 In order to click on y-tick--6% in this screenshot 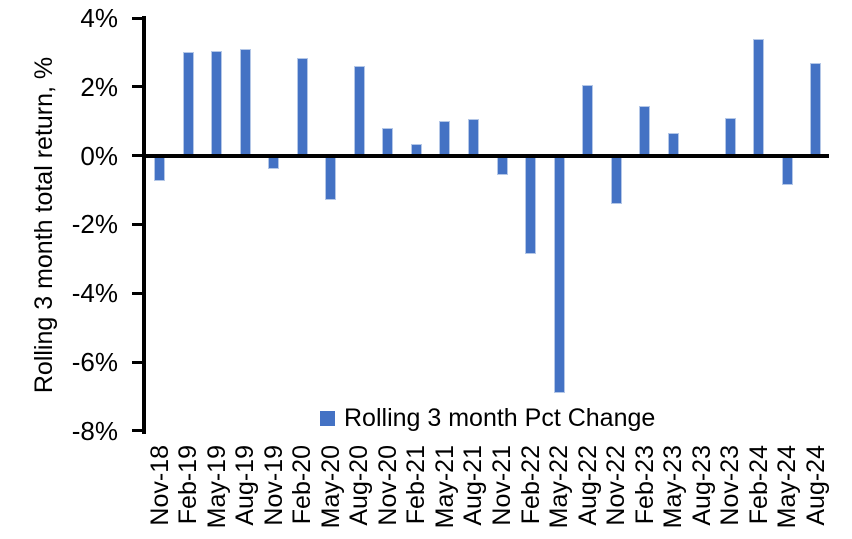, I will do `click(136, 362)`.